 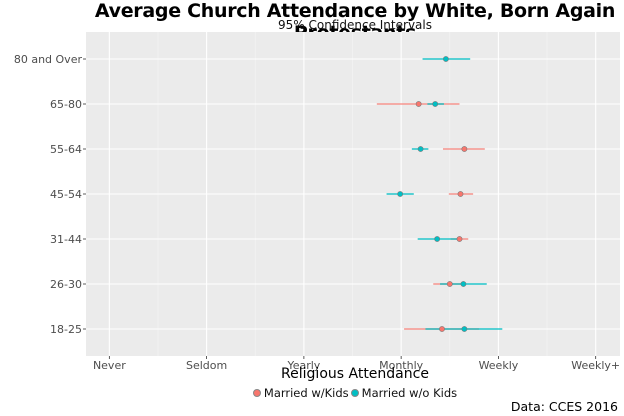 What do you see at coordinates (409, 393) in the screenshot?
I see `legend-label: Married w/o Kids` at bounding box center [409, 393].